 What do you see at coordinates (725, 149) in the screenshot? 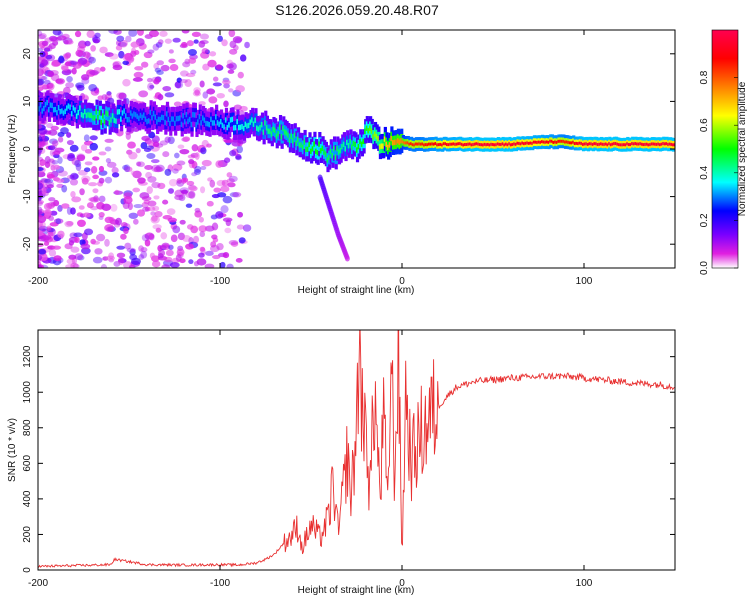
I see `colorbar-frame` at bounding box center [725, 149].